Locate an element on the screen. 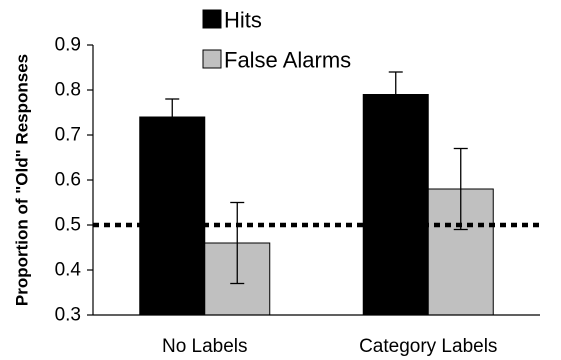 This screenshot has width=561, height=360. x-category-label: Category Labels is located at coordinates (428, 346).